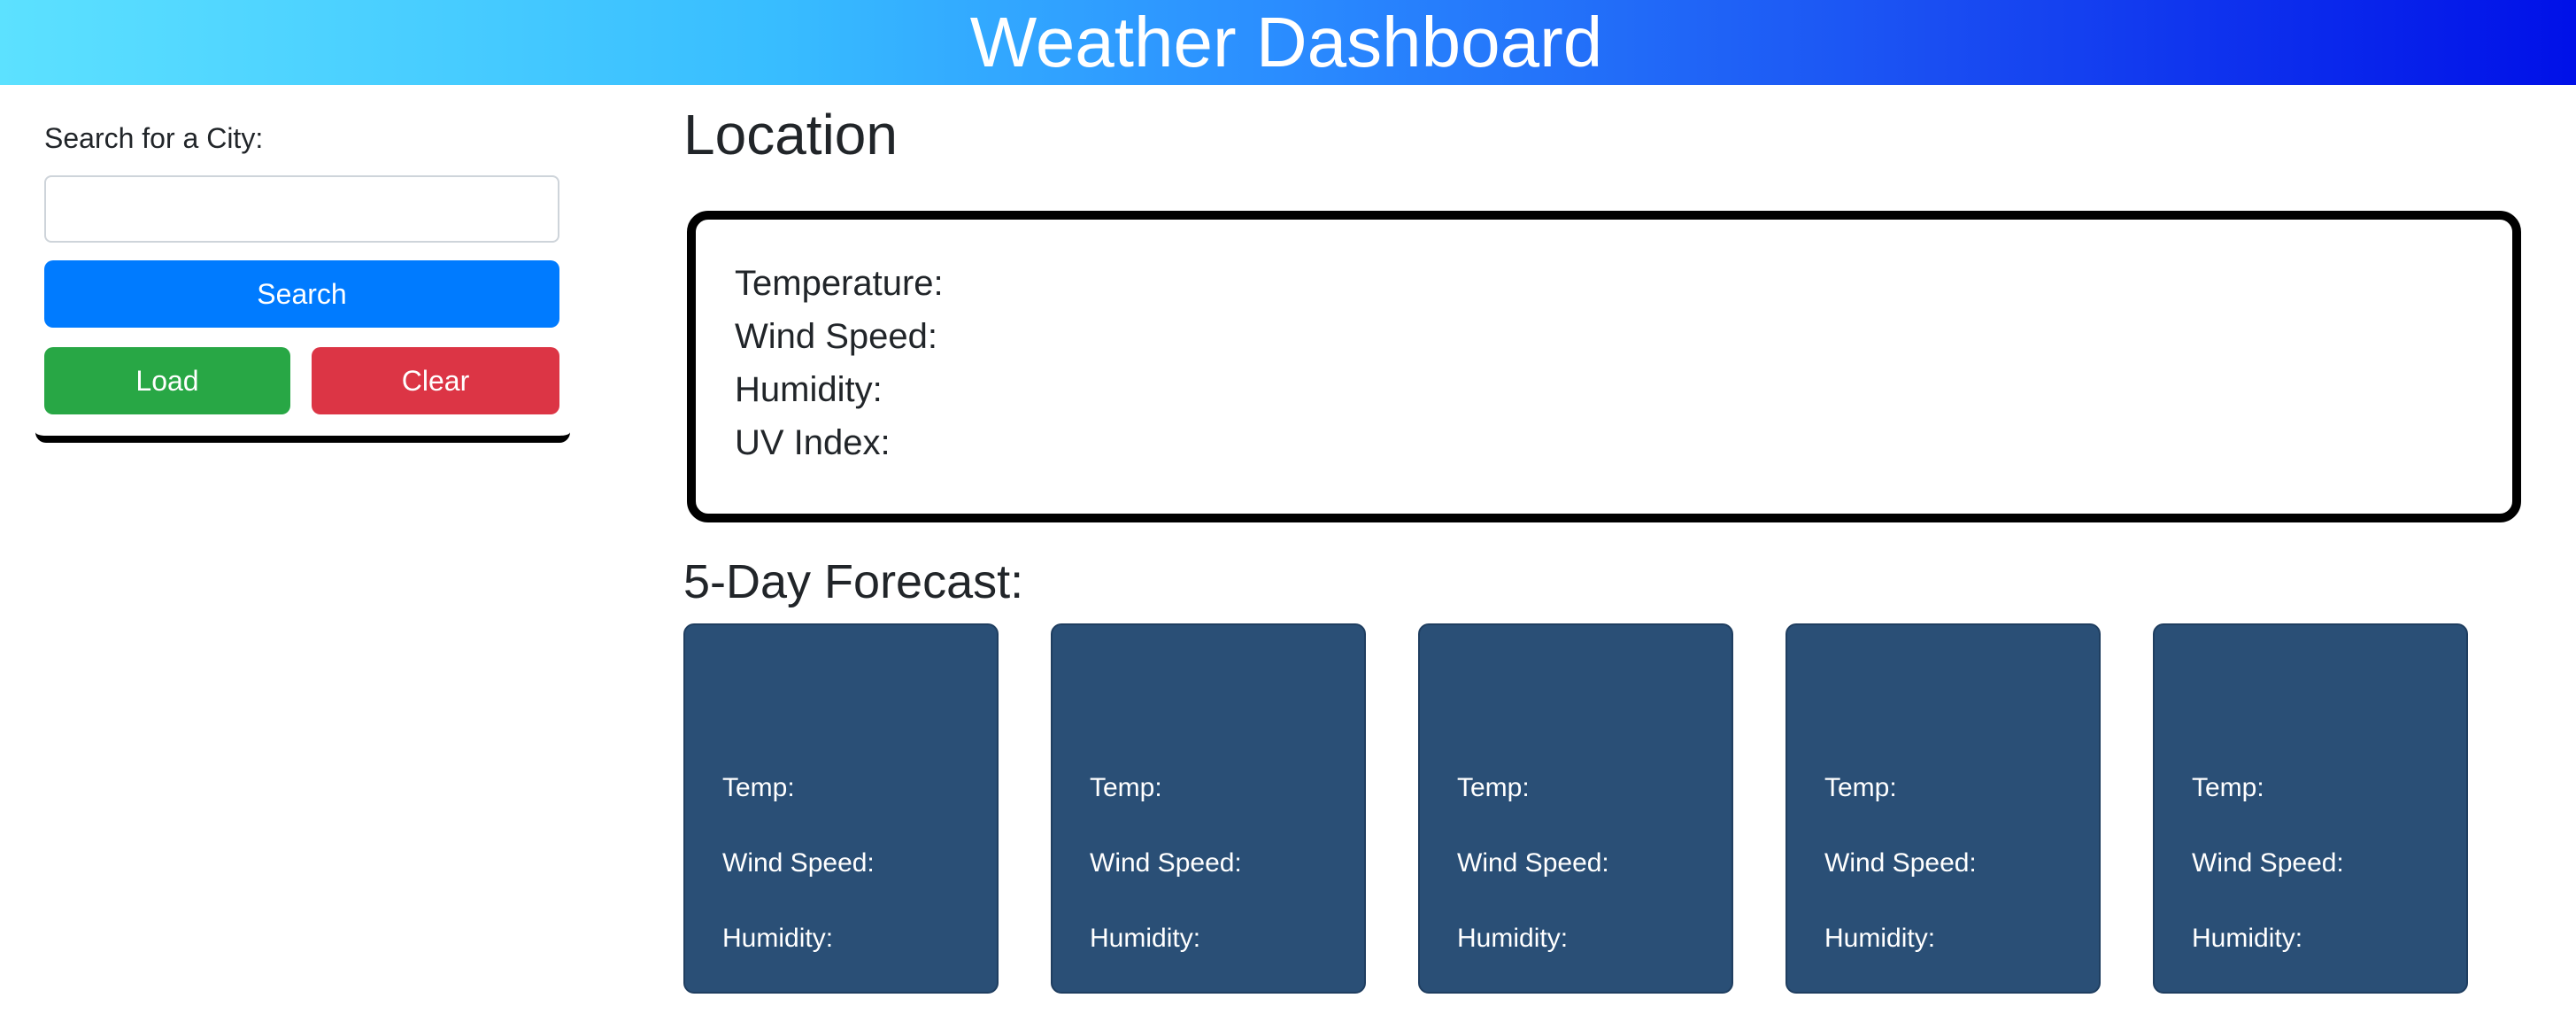  Describe the element at coordinates (809, 389) in the screenshot. I see `humidity-label: Humidity:` at that location.